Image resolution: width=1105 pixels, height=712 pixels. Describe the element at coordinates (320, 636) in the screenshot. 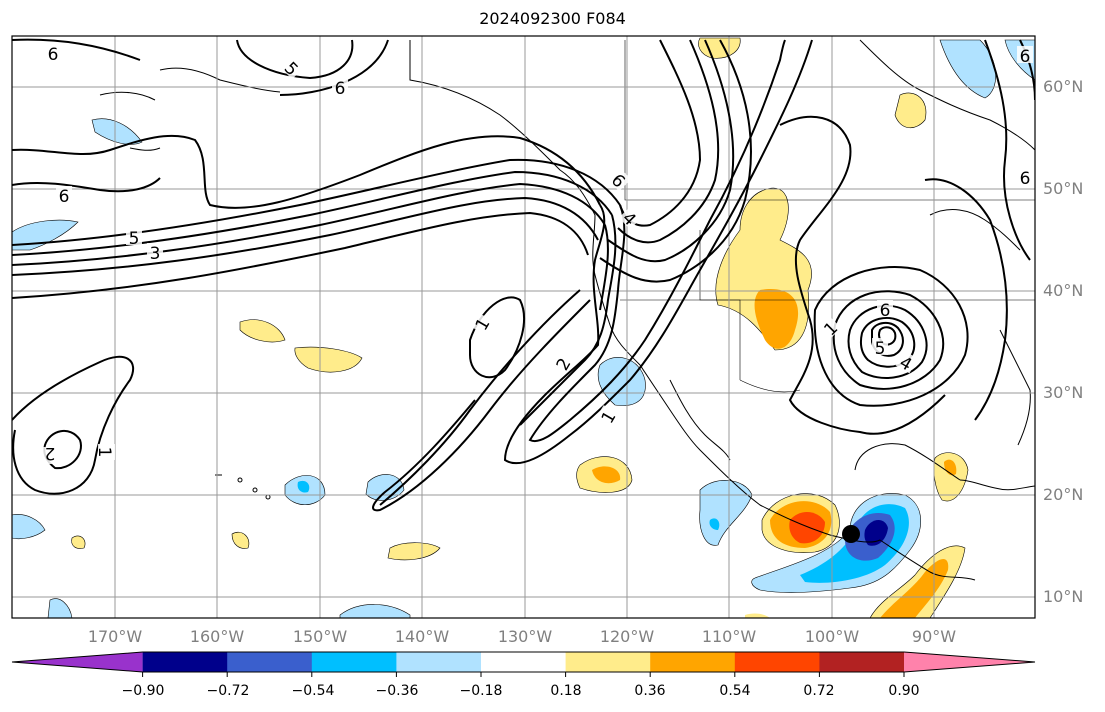

I see `lon-label: 150°W` at that location.